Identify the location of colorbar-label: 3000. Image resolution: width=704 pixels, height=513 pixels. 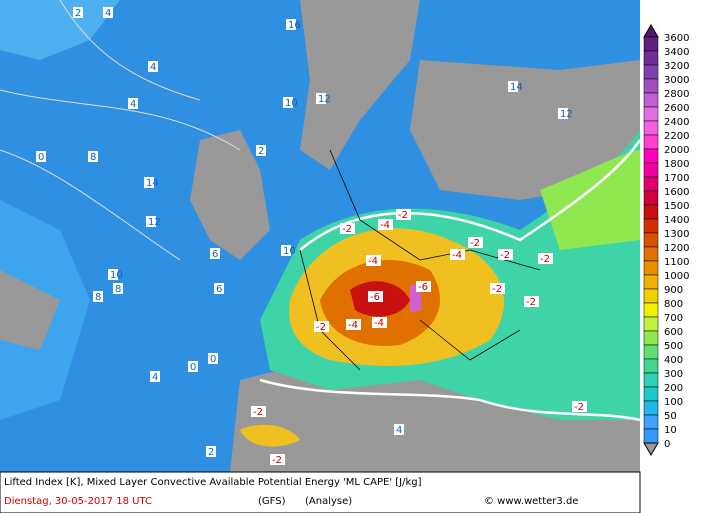
(676, 80).